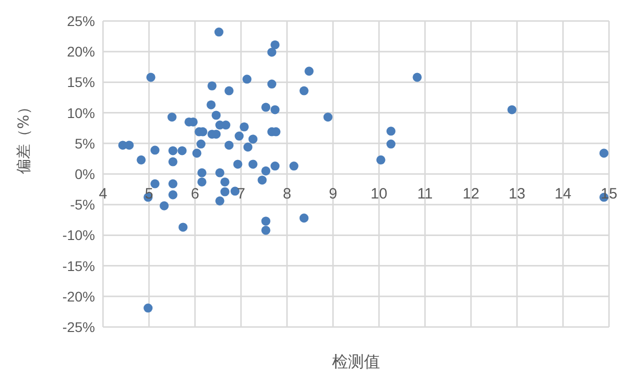 The width and height of the screenshot is (640, 382). I want to click on y-tick-label: 10%, so click(80, 112).